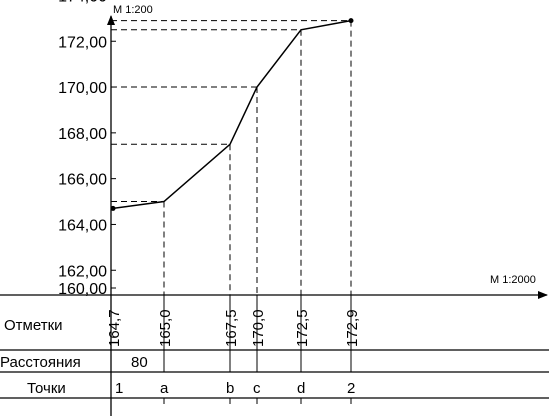 The height and width of the screenshot is (417, 549). I want to click on row-header-points: Точки, so click(46, 388).